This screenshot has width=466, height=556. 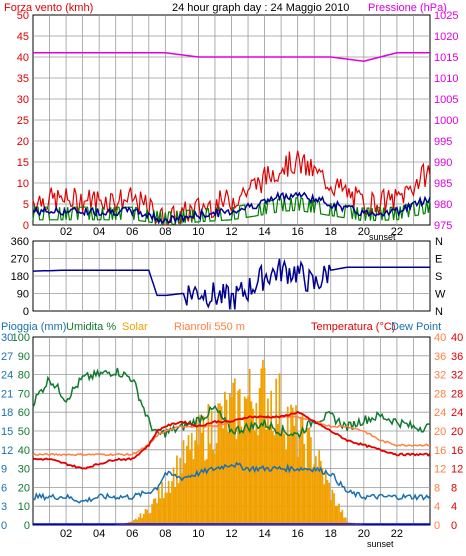 What do you see at coordinates (20, 242) in the screenshot?
I see `direction-tick-label: 360` at bounding box center [20, 242].